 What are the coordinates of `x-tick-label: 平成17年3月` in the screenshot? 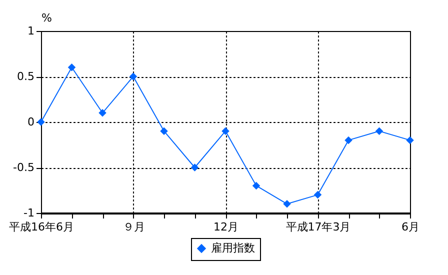 It's located at (318, 227).